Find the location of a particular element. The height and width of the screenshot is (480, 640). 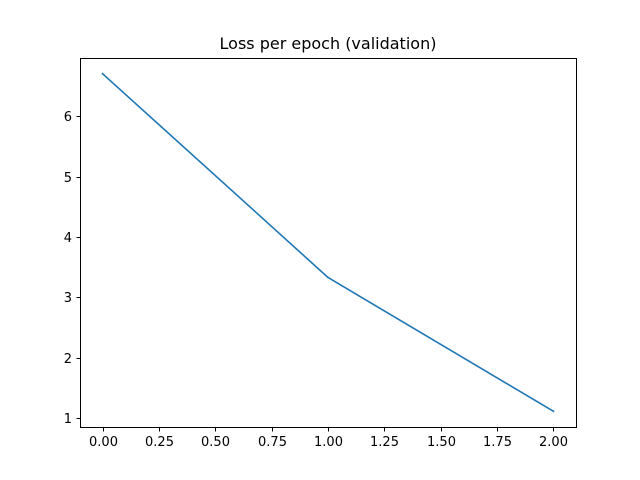

x-tick-label: 1.50 is located at coordinates (441, 442).